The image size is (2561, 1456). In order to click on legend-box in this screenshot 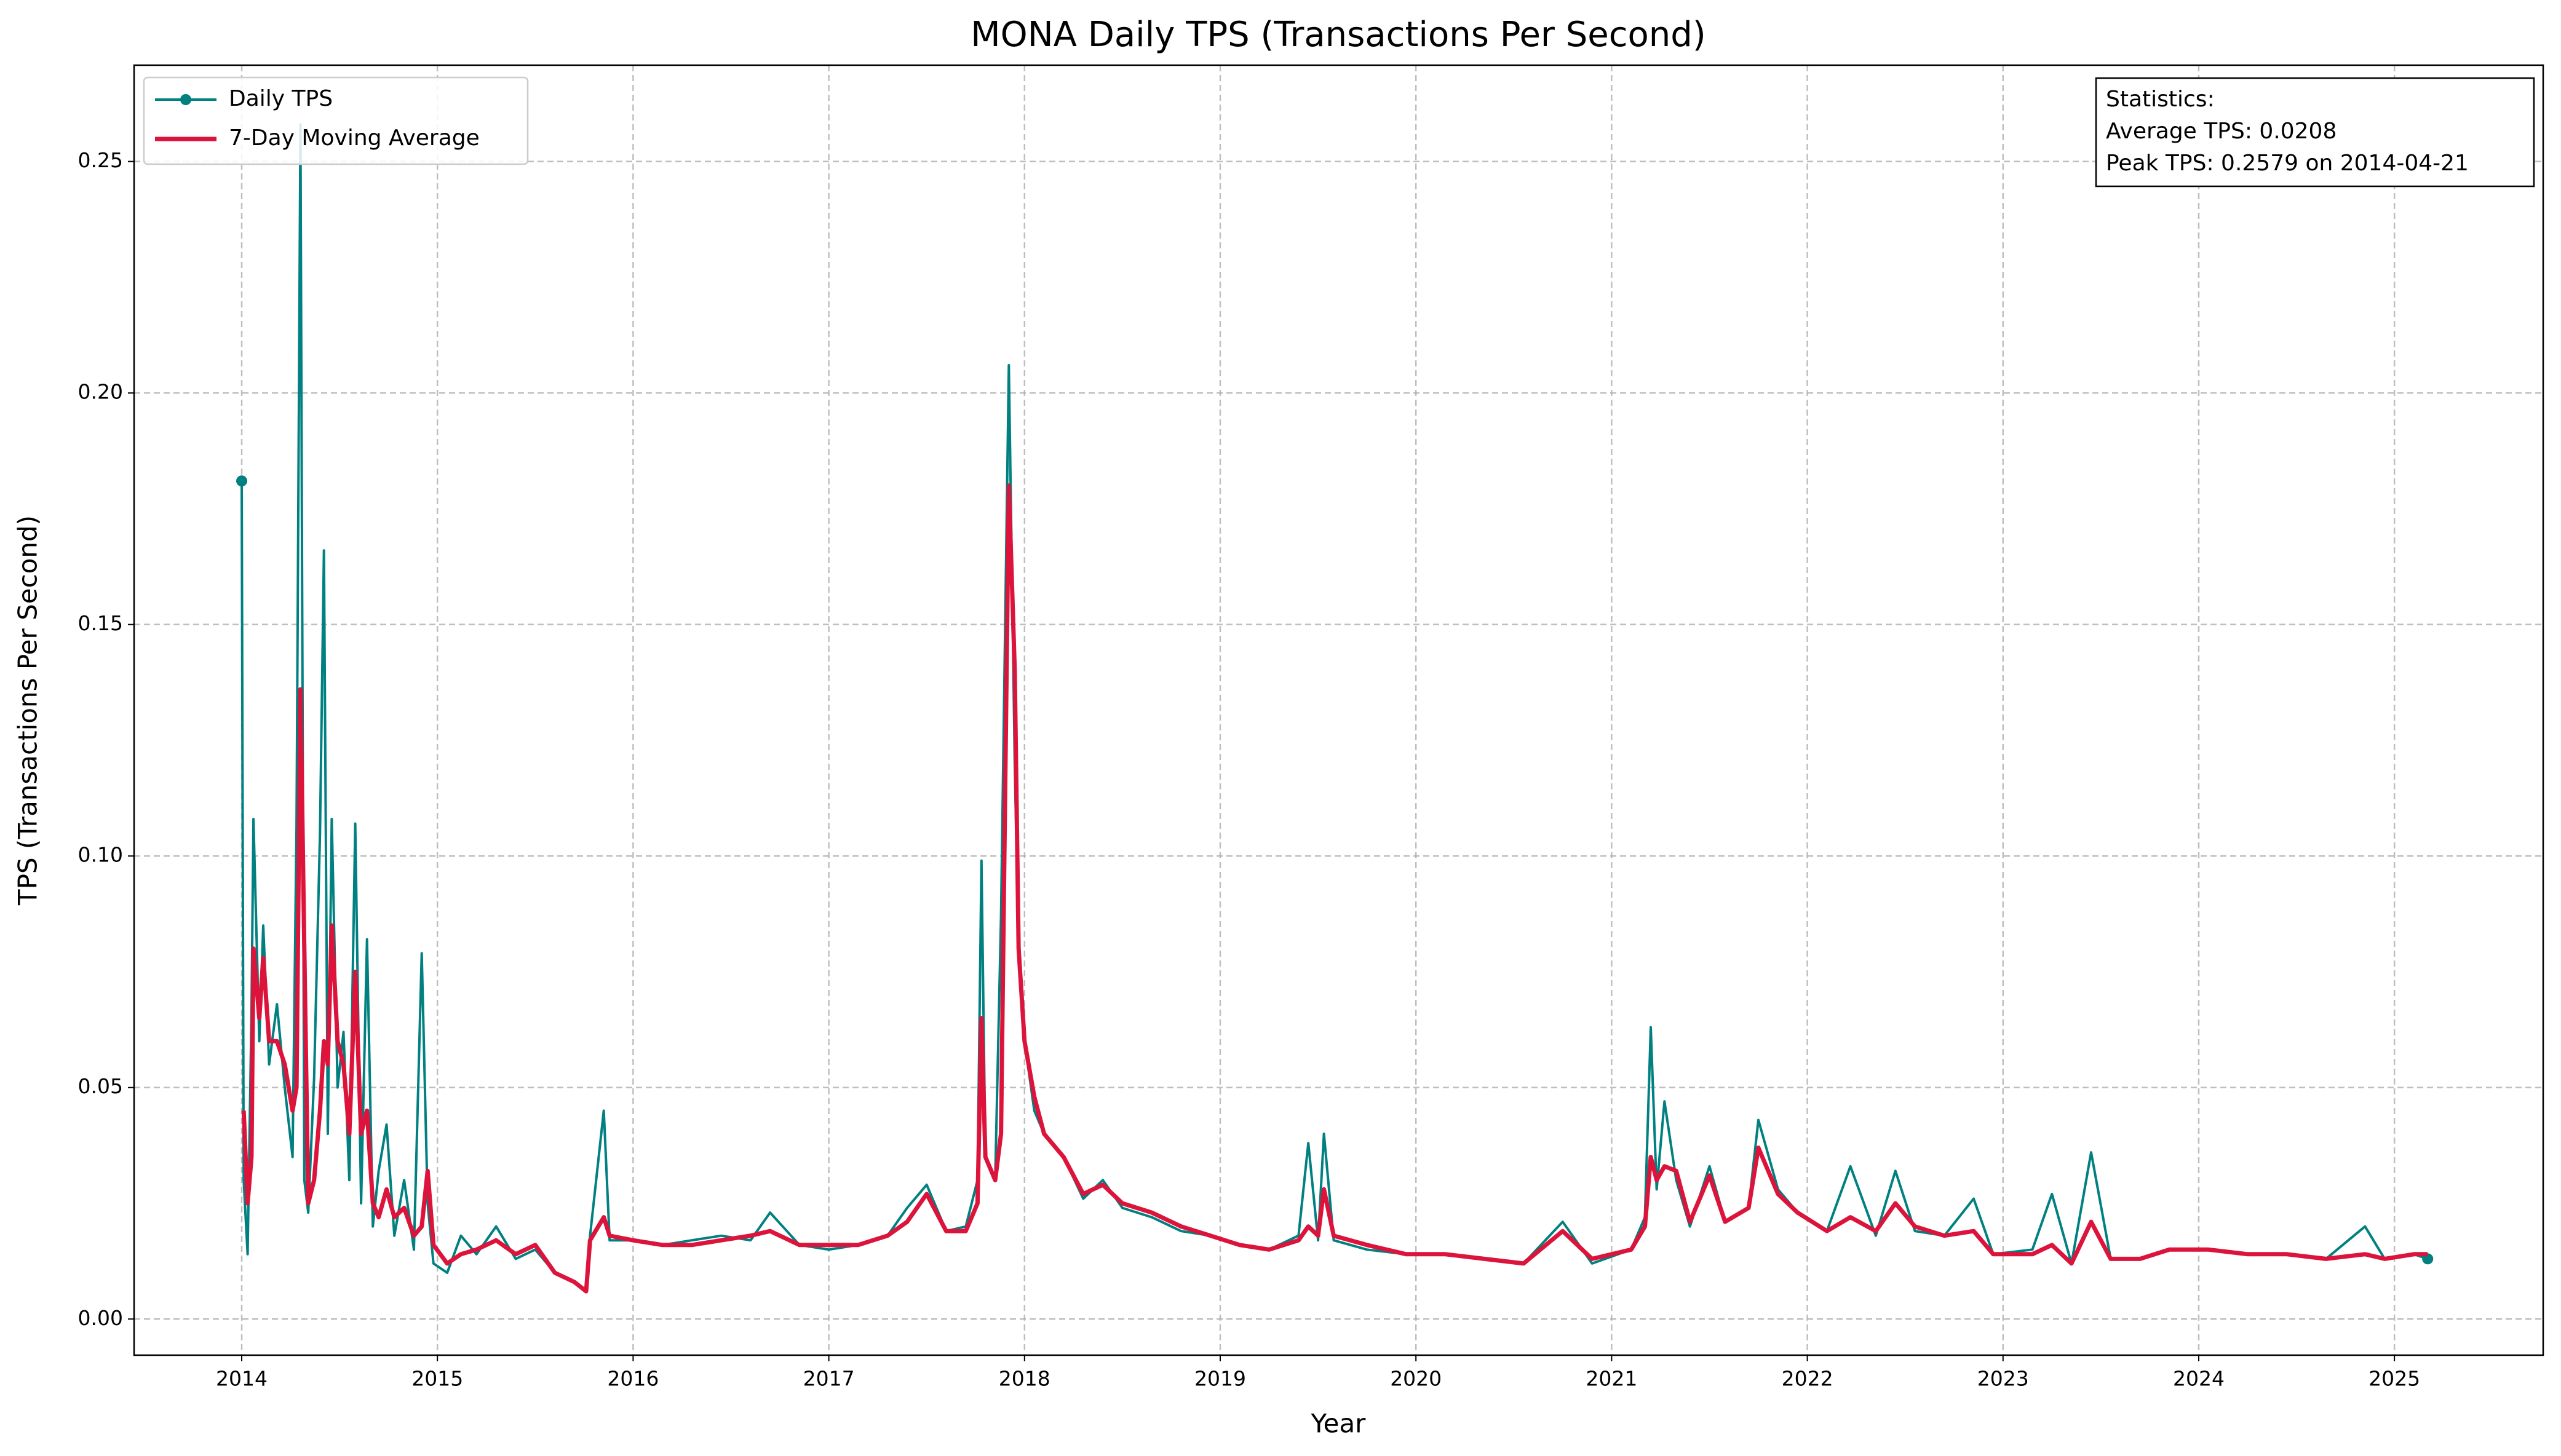, I will do `click(336, 121)`.